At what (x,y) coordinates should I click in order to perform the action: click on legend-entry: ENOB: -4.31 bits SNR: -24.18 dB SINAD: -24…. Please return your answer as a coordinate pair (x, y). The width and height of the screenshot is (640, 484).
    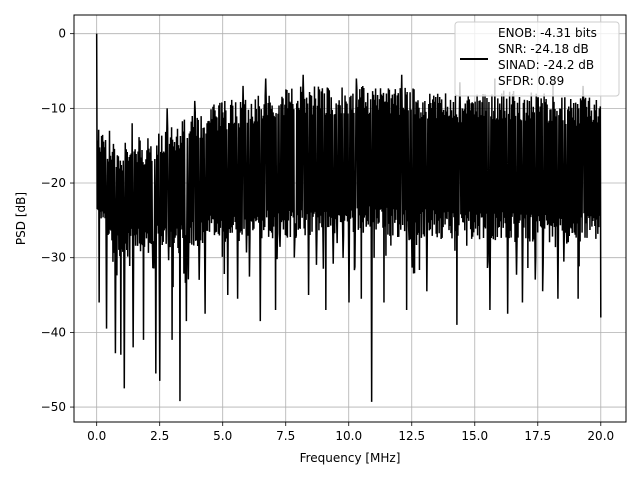
    Looking at the image, I should click on (547, 57).